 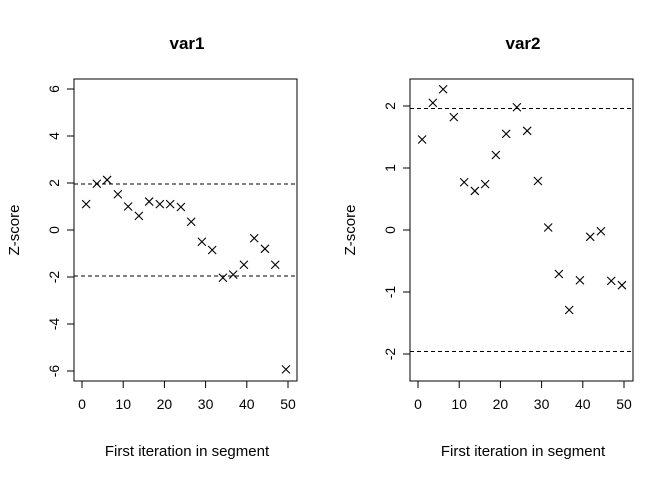 What do you see at coordinates (523, 43) in the screenshot?
I see `chart-title: var2` at bounding box center [523, 43].